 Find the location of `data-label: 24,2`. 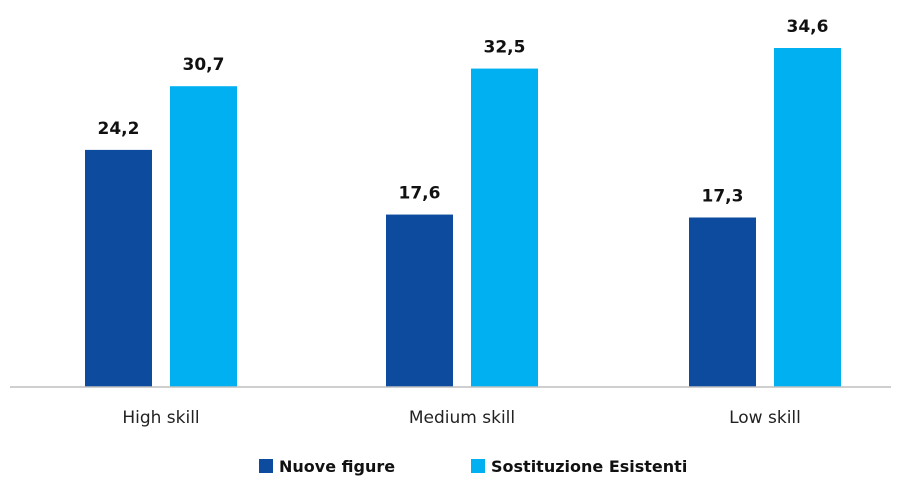

data-label: 24,2 is located at coordinates (119, 129).